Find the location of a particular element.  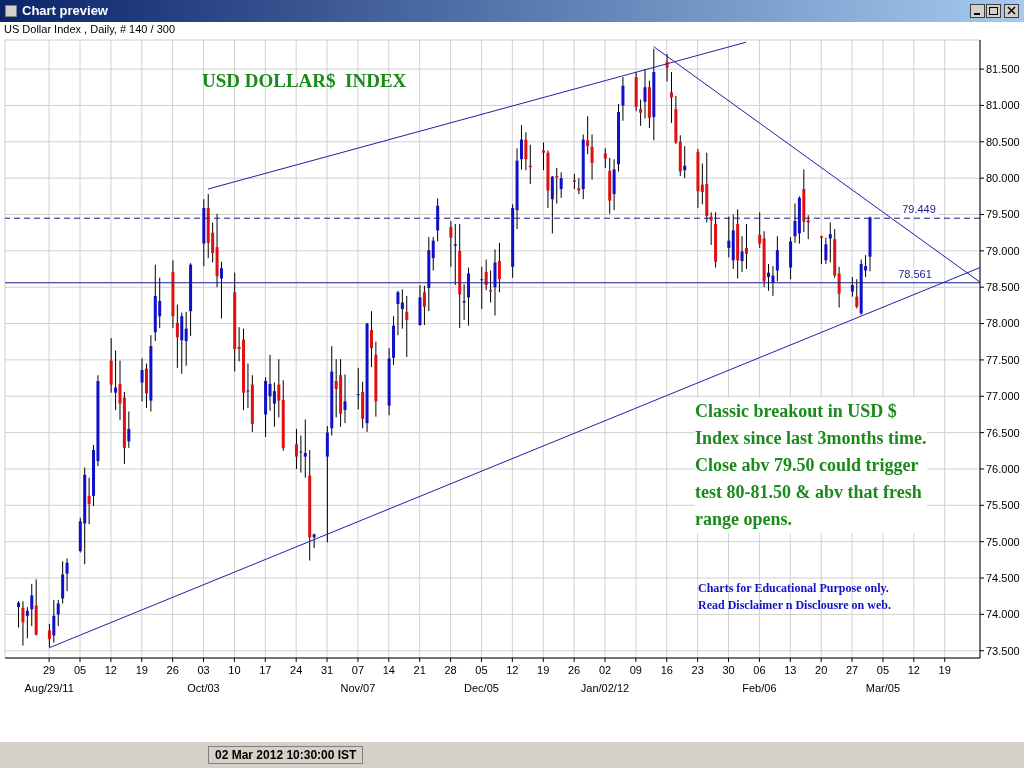

y-tick-label: 77.500 is located at coordinates (1003, 359).